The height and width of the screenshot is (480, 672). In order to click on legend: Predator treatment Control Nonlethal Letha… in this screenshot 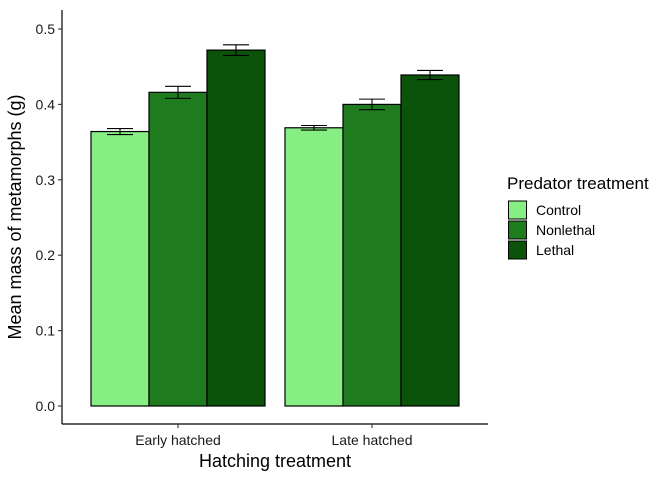, I will do `click(578, 217)`.